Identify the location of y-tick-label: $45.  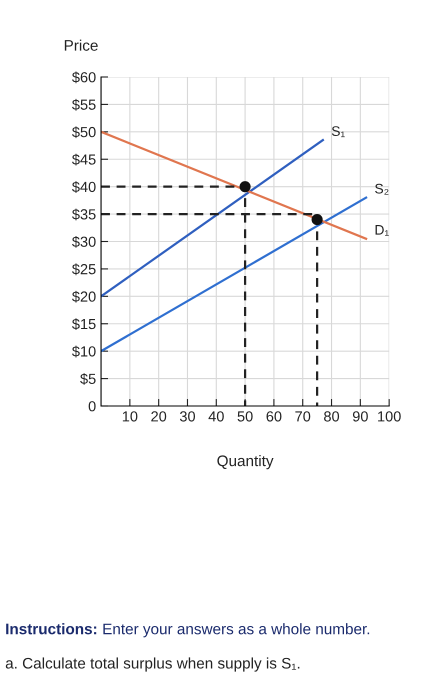
(84, 160).